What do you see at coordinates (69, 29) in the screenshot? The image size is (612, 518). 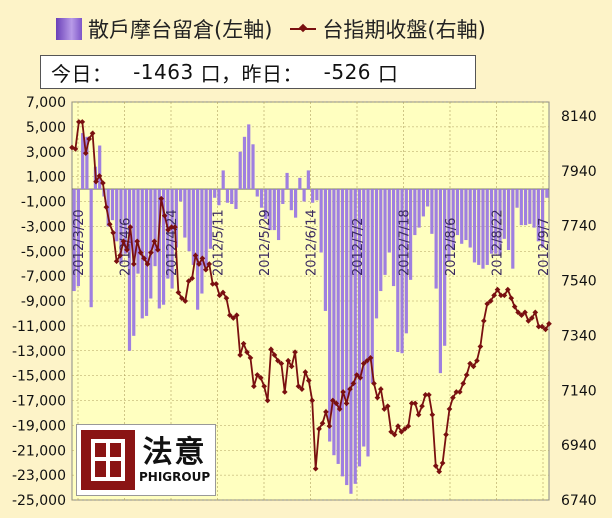 I see `bar-swatch-icon` at bounding box center [69, 29].